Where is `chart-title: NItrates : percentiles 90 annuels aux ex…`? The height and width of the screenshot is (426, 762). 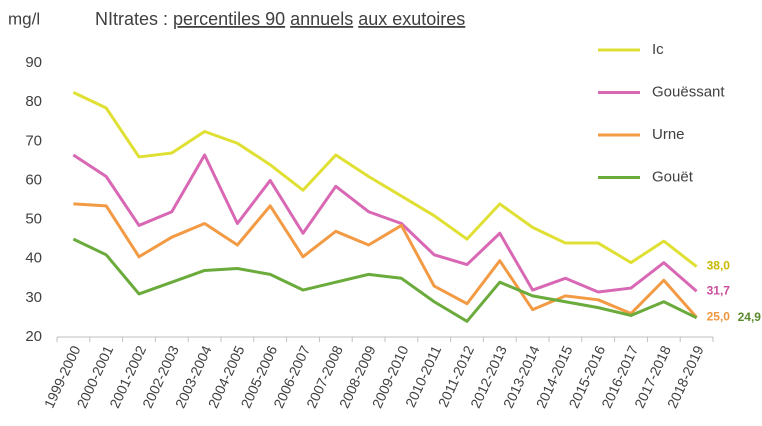
chart-title: NItrates : percentiles 90 annuels aux ex… is located at coordinates (280, 19).